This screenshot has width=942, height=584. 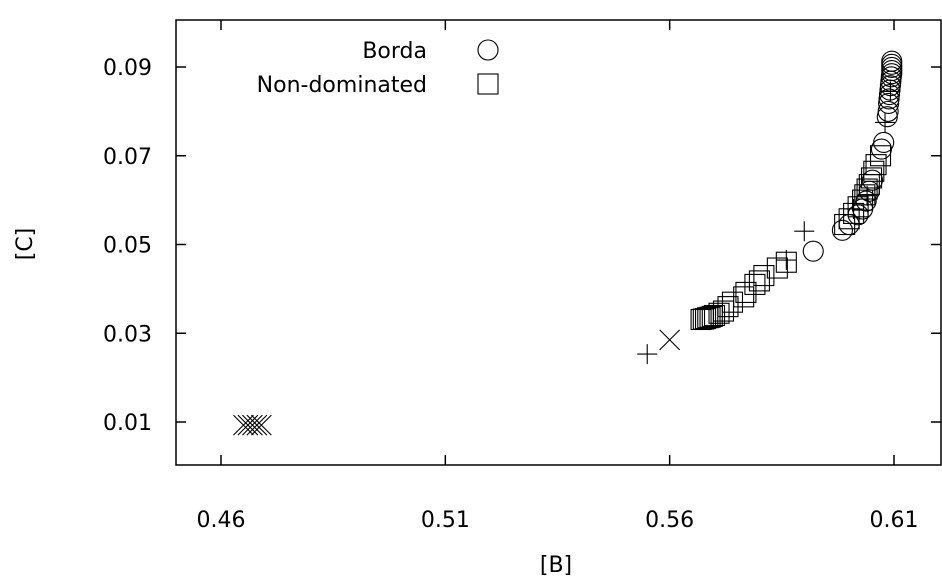 What do you see at coordinates (25, 244) in the screenshot?
I see `y-axis-label: [C]` at bounding box center [25, 244].